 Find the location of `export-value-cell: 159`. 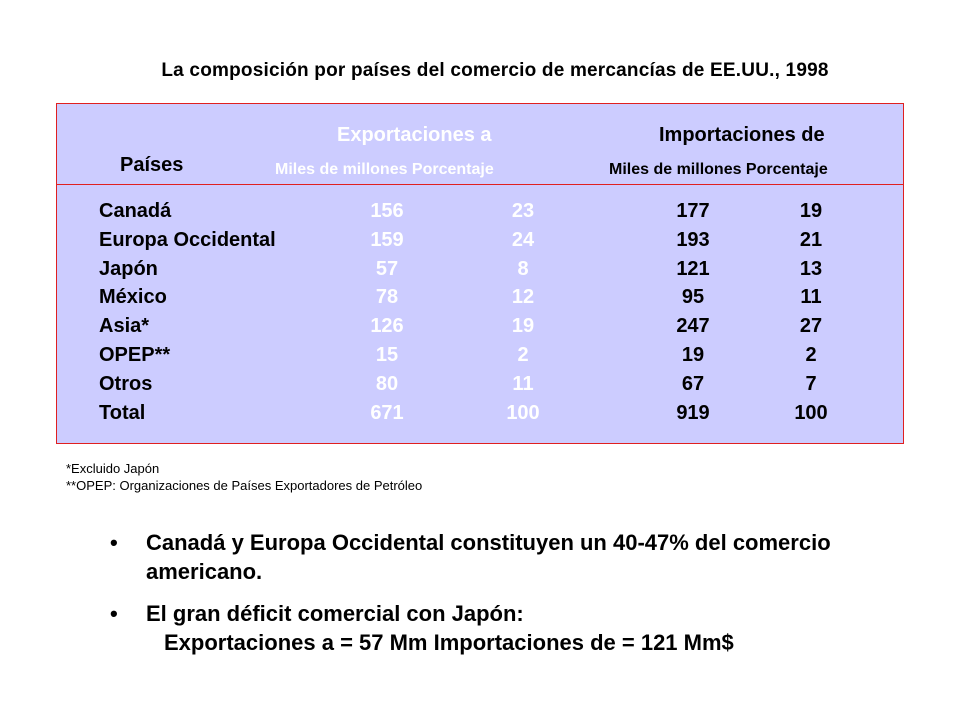

export-value-cell: 159 is located at coordinates (387, 239).